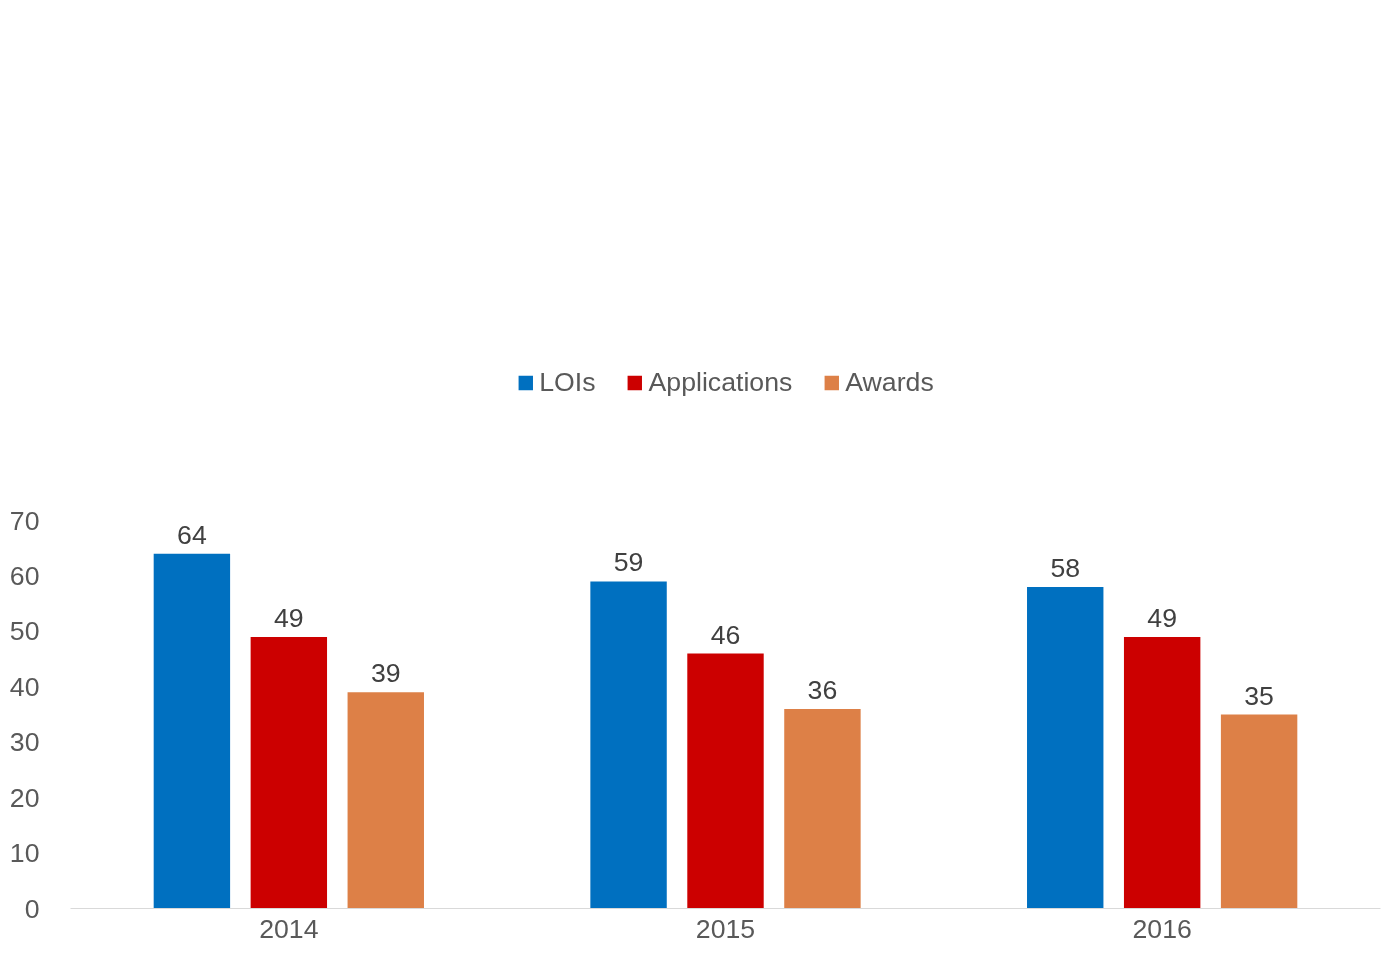 This screenshot has width=1400, height=953. Describe the element at coordinates (289, 928) in the screenshot. I see `x-tick-label: 2014` at that location.